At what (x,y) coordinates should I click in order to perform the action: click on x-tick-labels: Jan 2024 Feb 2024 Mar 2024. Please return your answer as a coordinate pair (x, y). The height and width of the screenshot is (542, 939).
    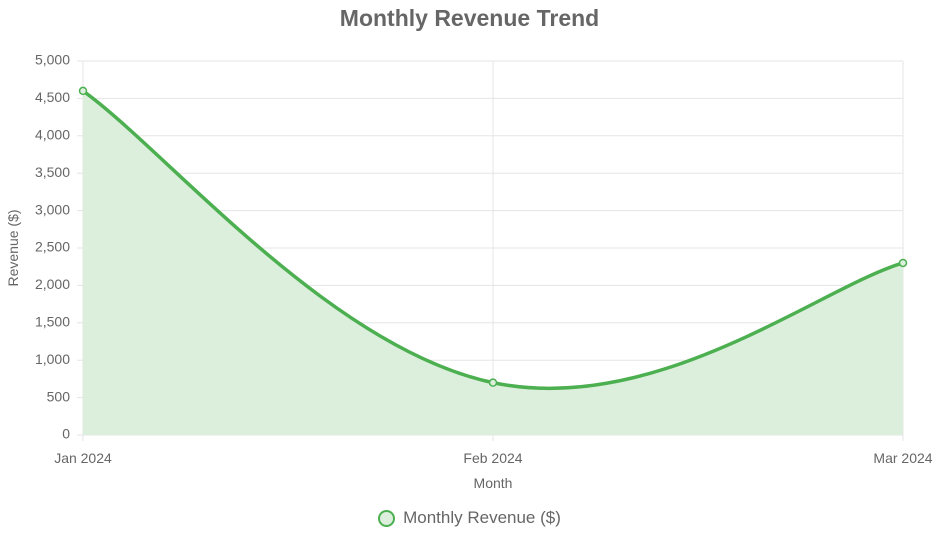
    Looking at the image, I should click on (493, 458).